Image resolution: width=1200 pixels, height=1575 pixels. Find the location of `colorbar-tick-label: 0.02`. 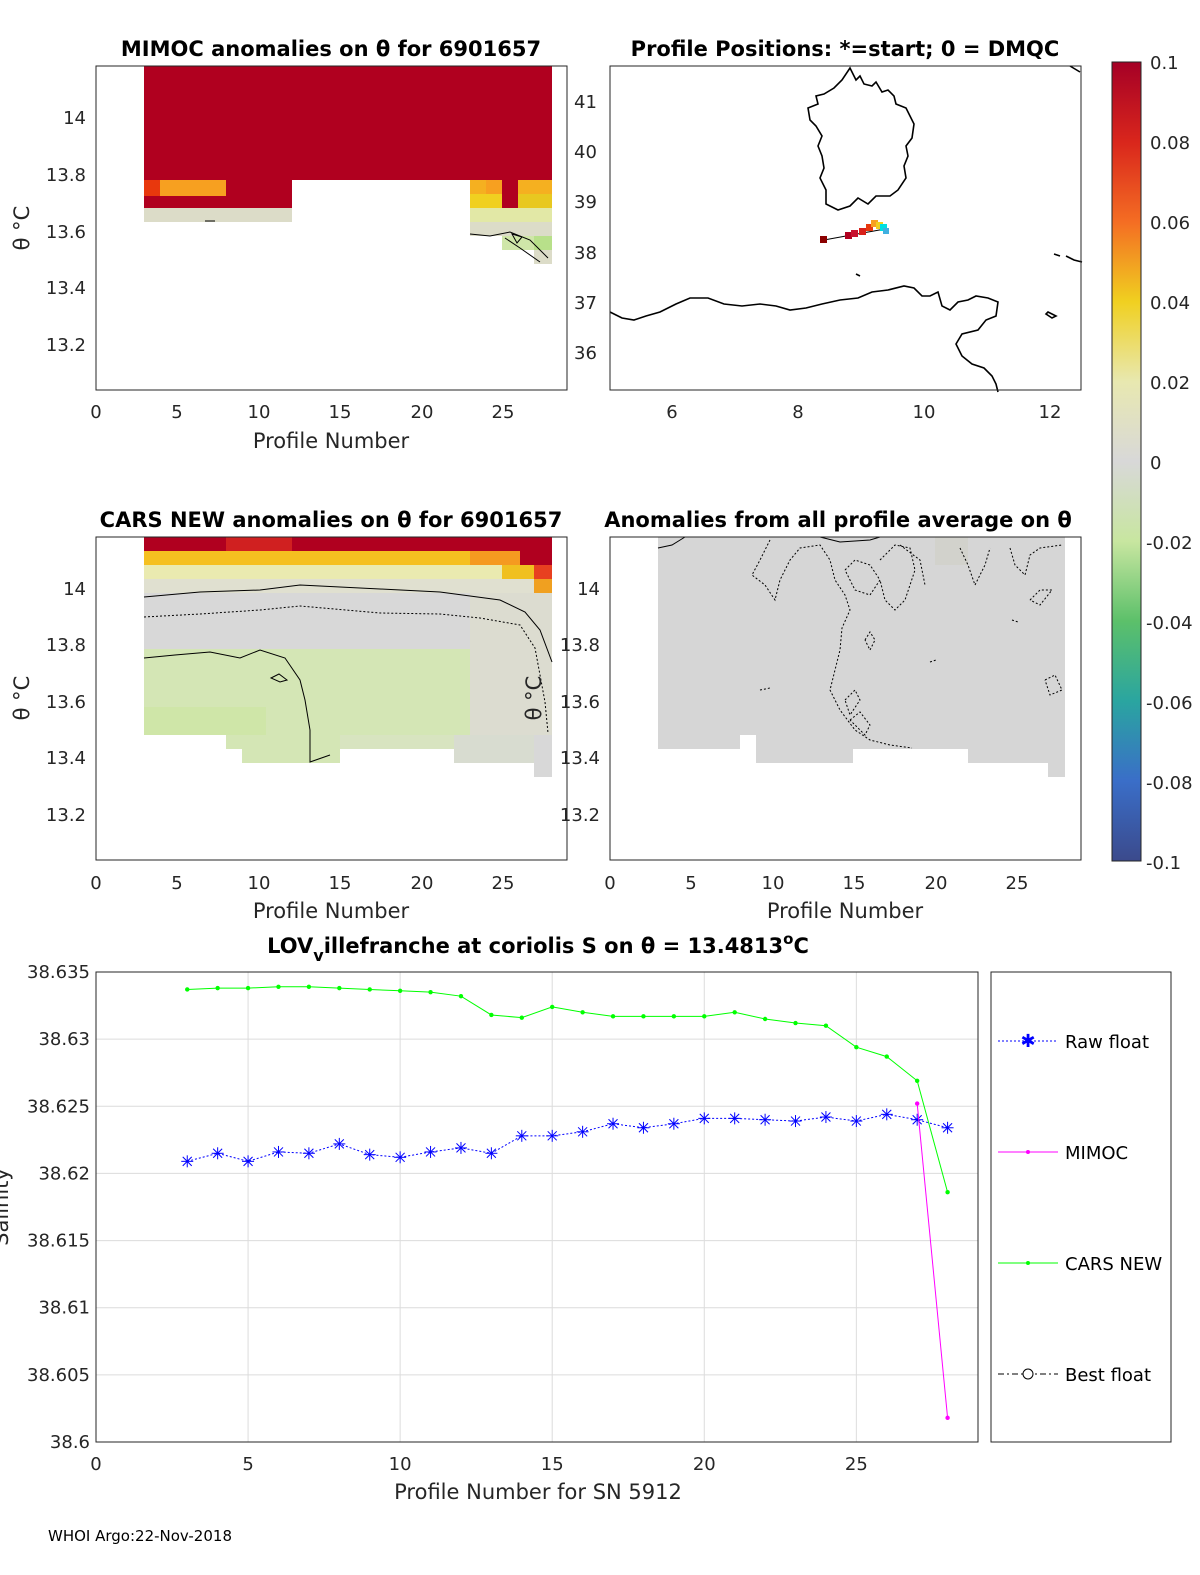

colorbar-tick-label: 0.02 is located at coordinates (1170, 383).